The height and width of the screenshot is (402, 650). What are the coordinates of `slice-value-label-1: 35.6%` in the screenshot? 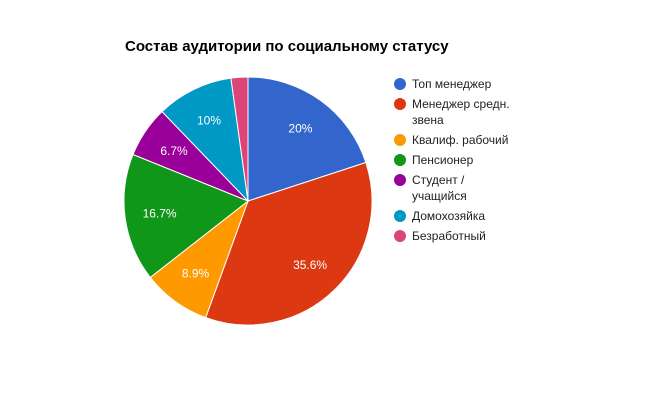 It's located at (310, 265).